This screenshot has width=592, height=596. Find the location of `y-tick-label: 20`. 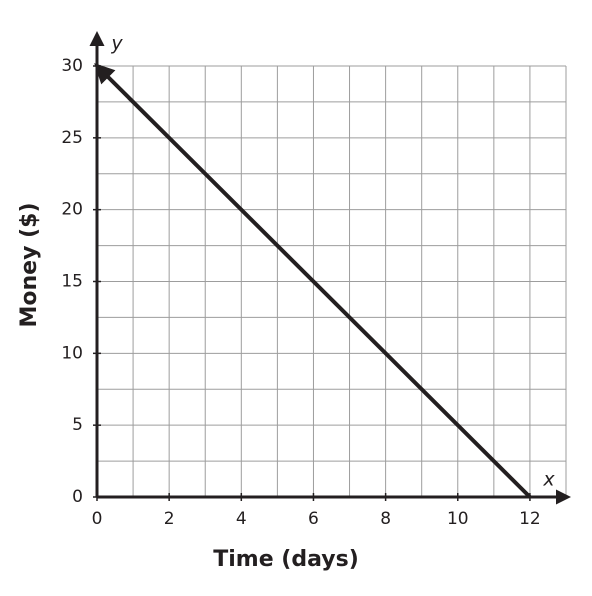

y-tick-label: 20 is located at coordinates (72, 210).